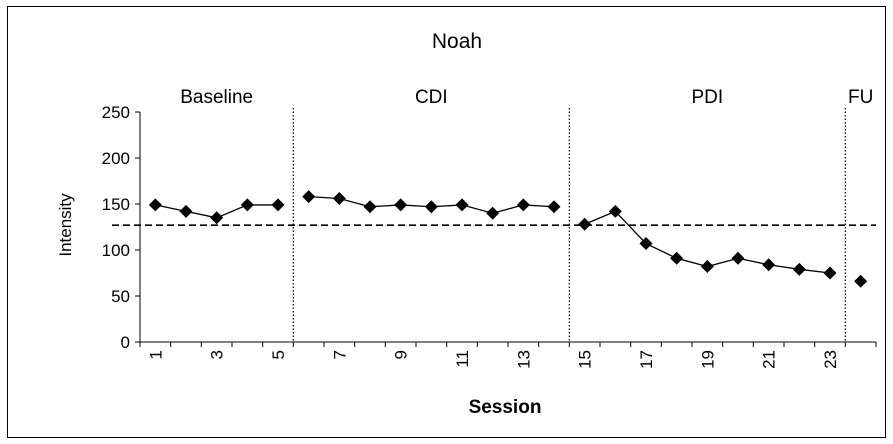 The image size is (893, 444). What do you see at coordinates (339, 354) in the screenshot?
I see `x-tick-label: 7` at bounding box center [339, 354].